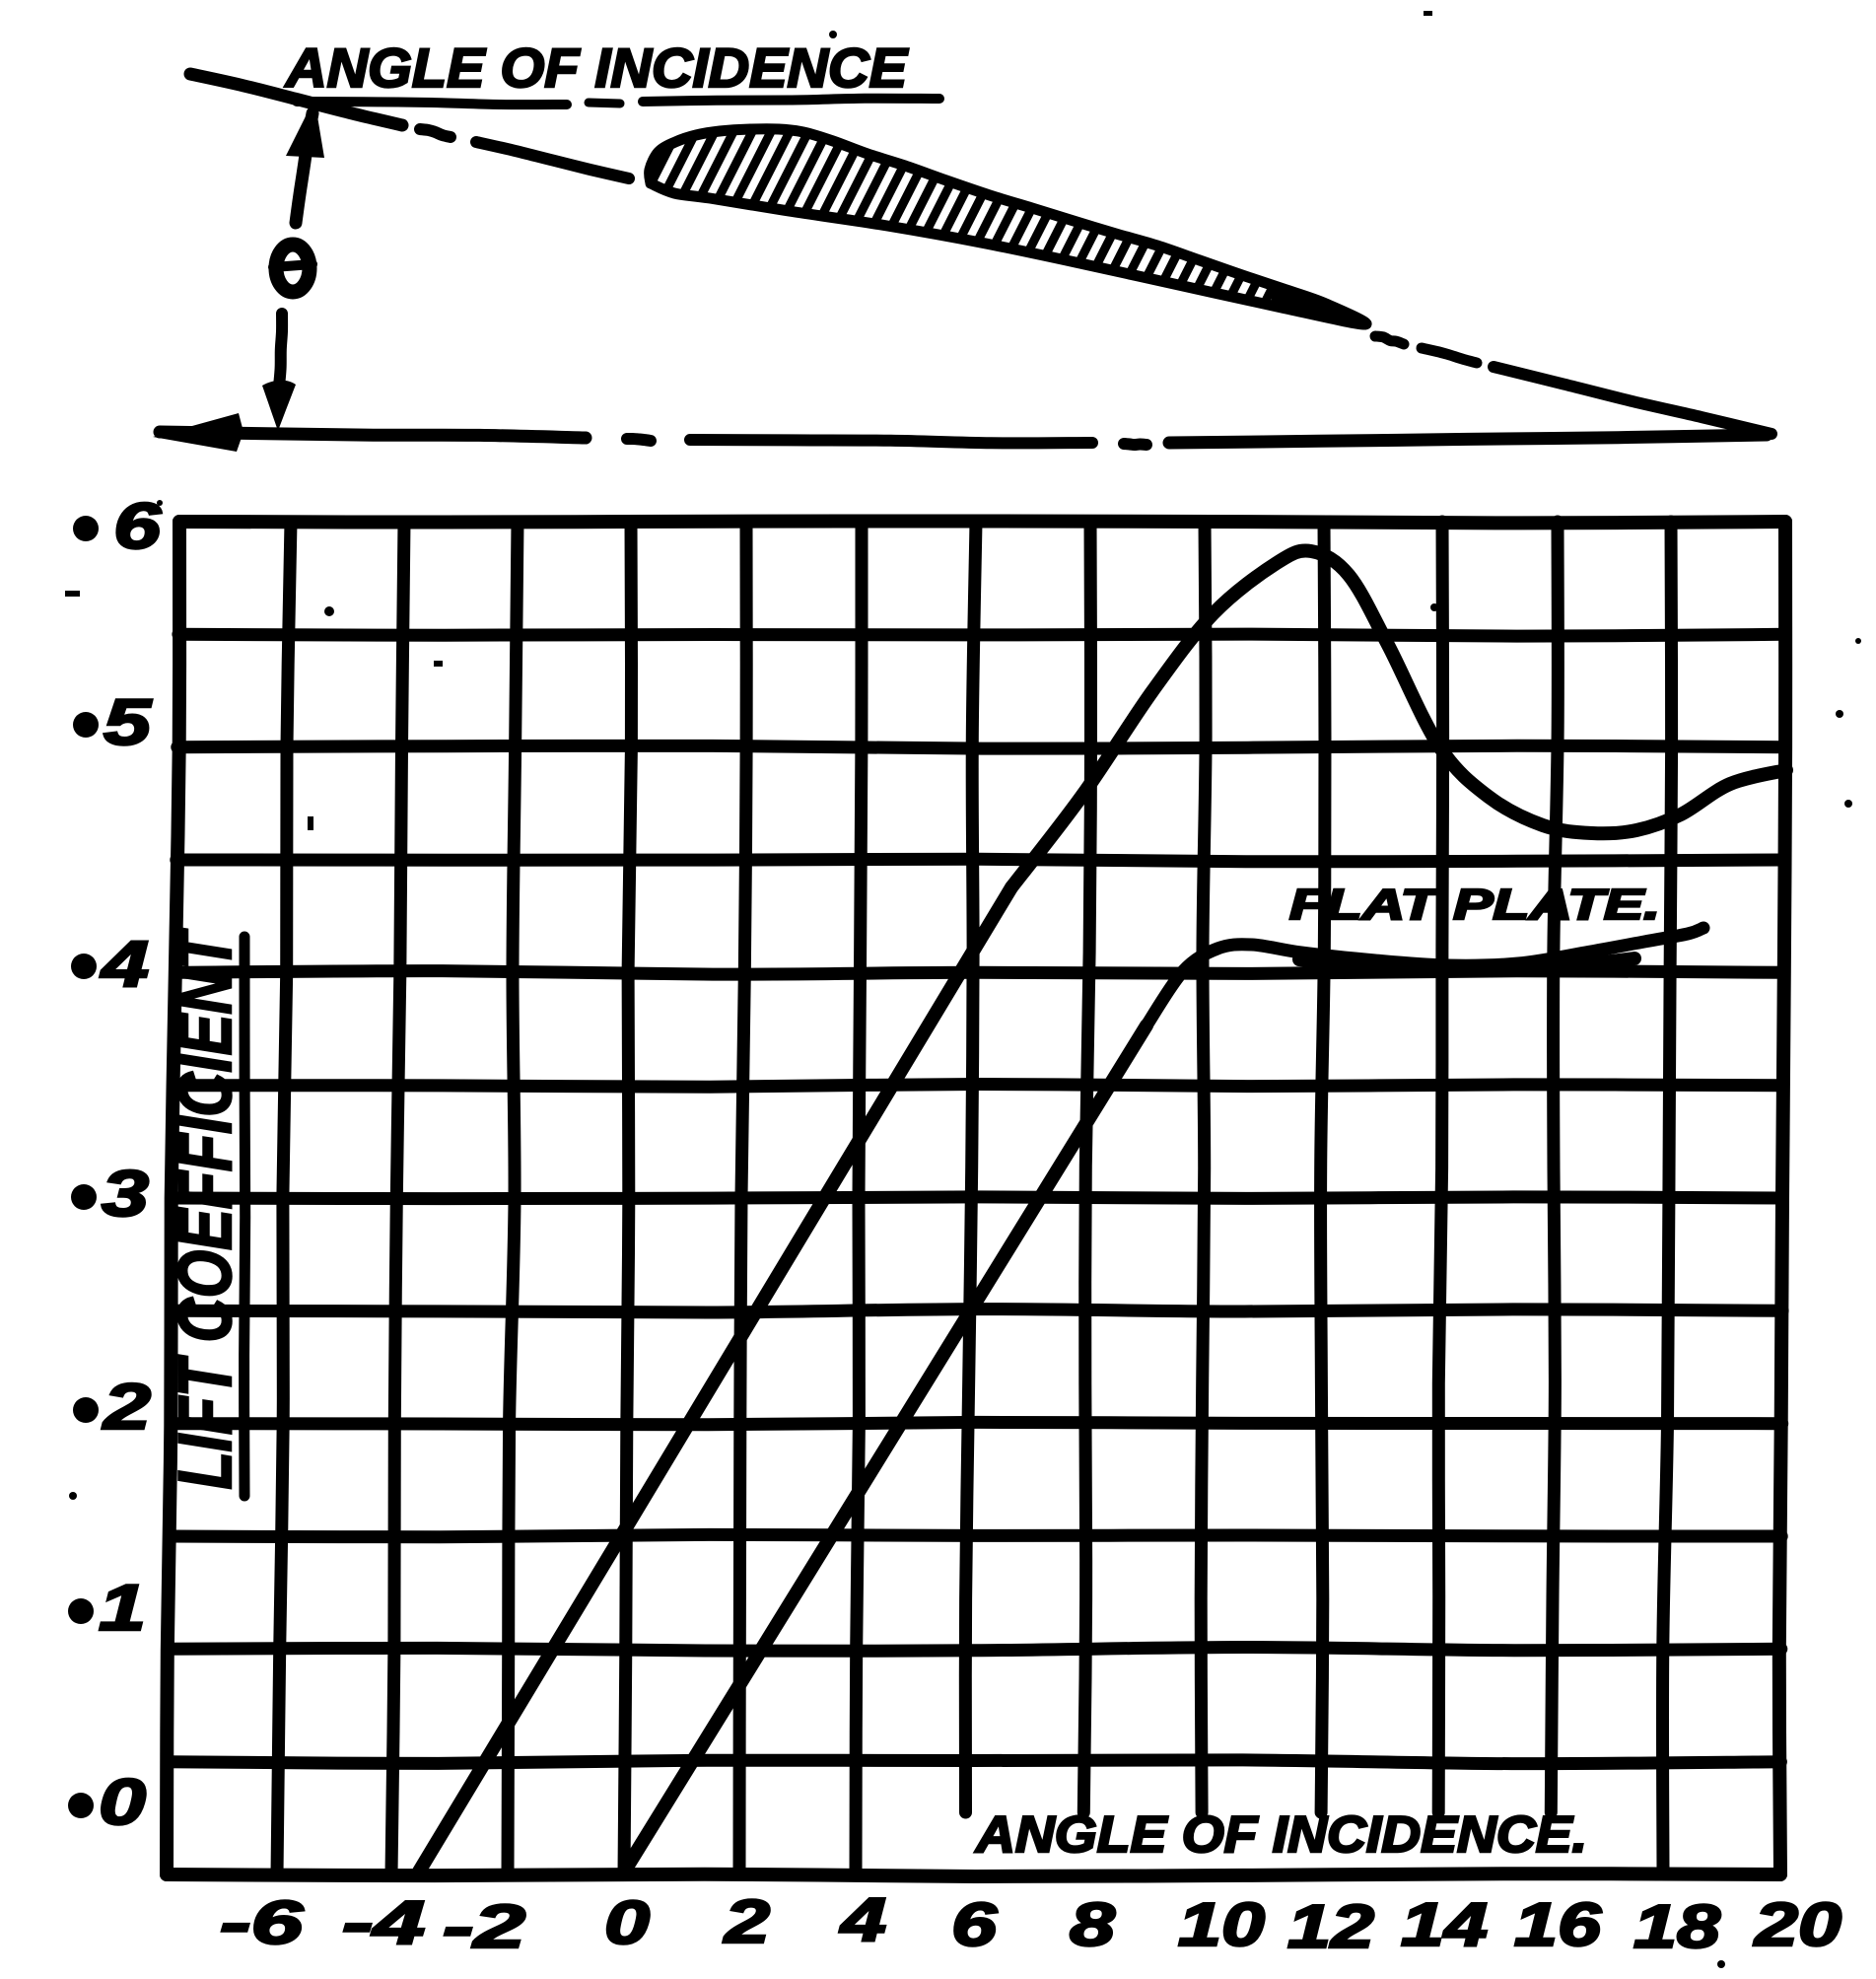 The image size is (1876, 1979). Describe the element at coordinates (125, 1193) in the screenshot. I see `svg-text: 3` at that location.